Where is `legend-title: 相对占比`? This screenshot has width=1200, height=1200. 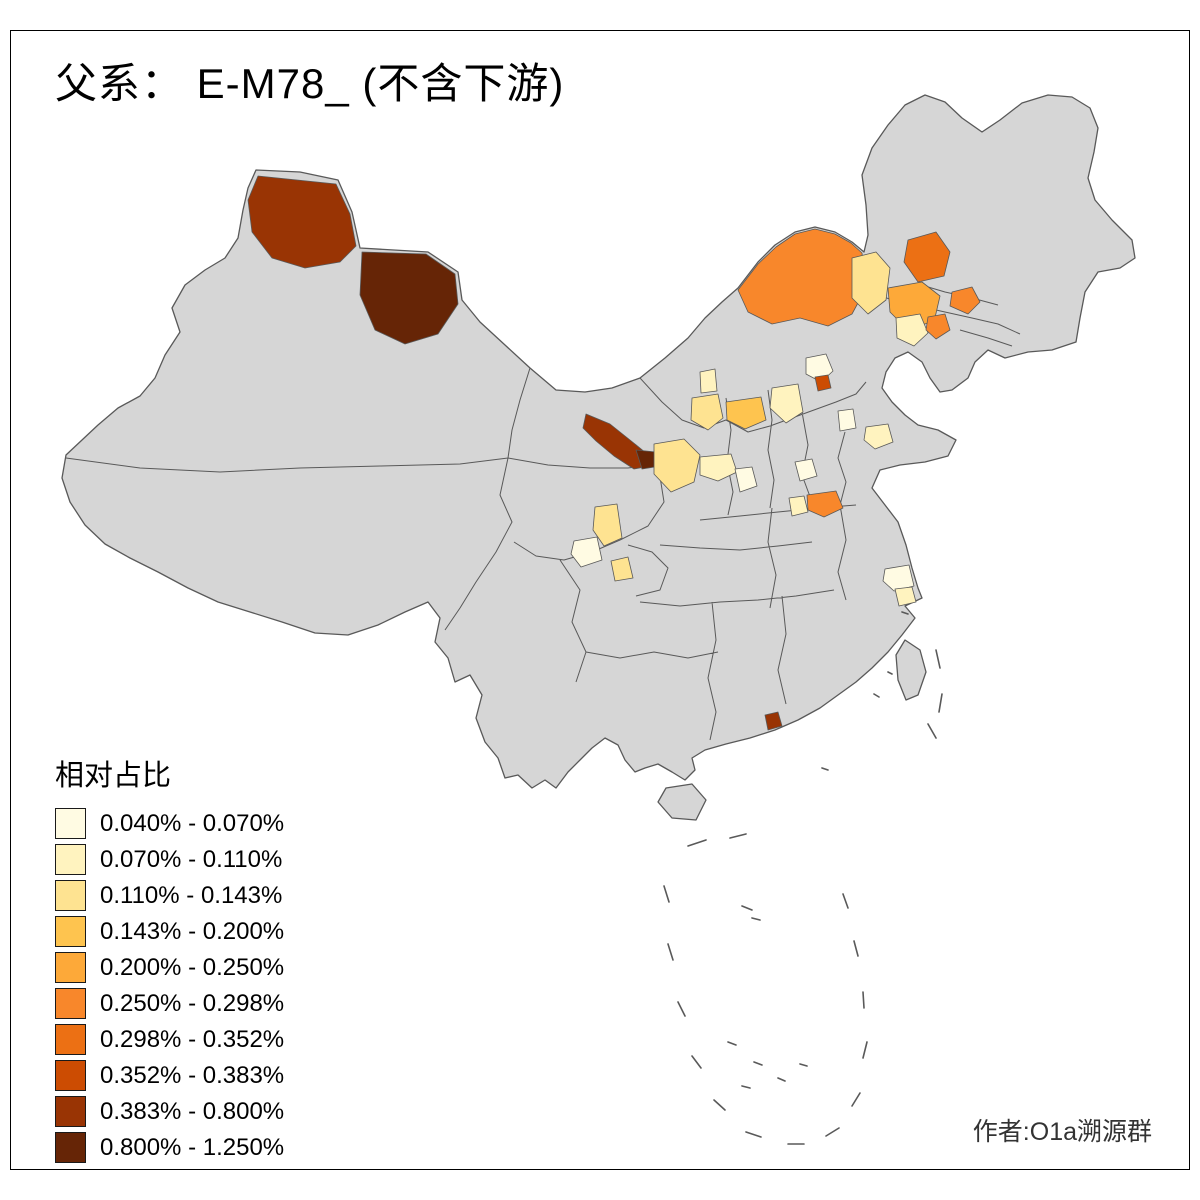 legend-title: 相对占比 is located at coordinates (113, 776).